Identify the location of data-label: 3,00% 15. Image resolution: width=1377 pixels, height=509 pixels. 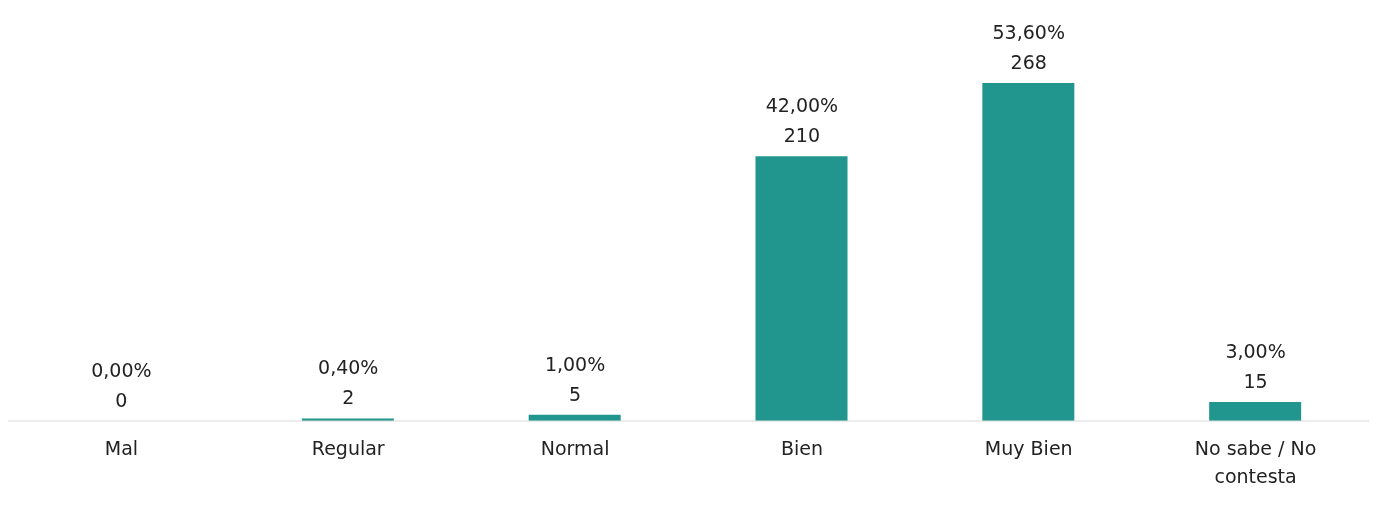
(1255, 366).